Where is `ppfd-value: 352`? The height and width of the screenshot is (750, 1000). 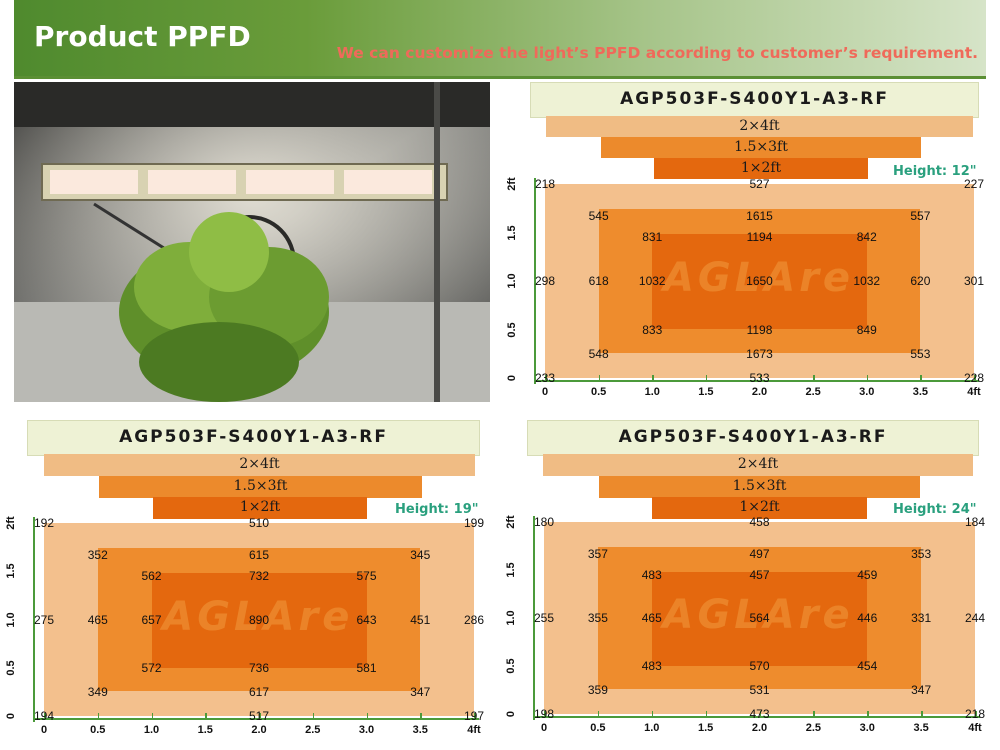 ppfd-value: 352 is located at coordinates (97, 554).